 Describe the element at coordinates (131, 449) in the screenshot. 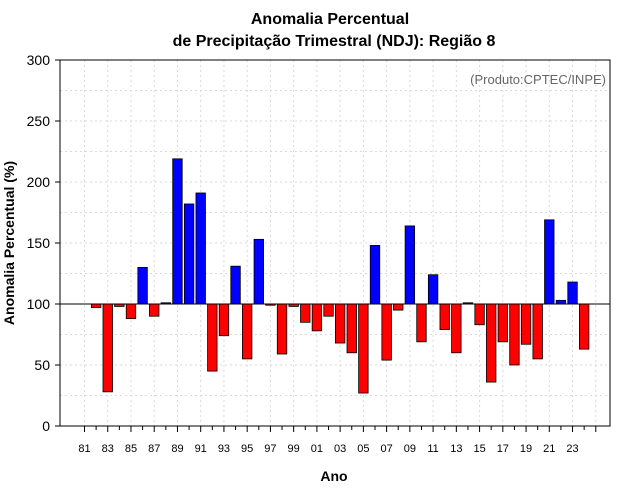

I see `x-tick-label: 85` at that location.